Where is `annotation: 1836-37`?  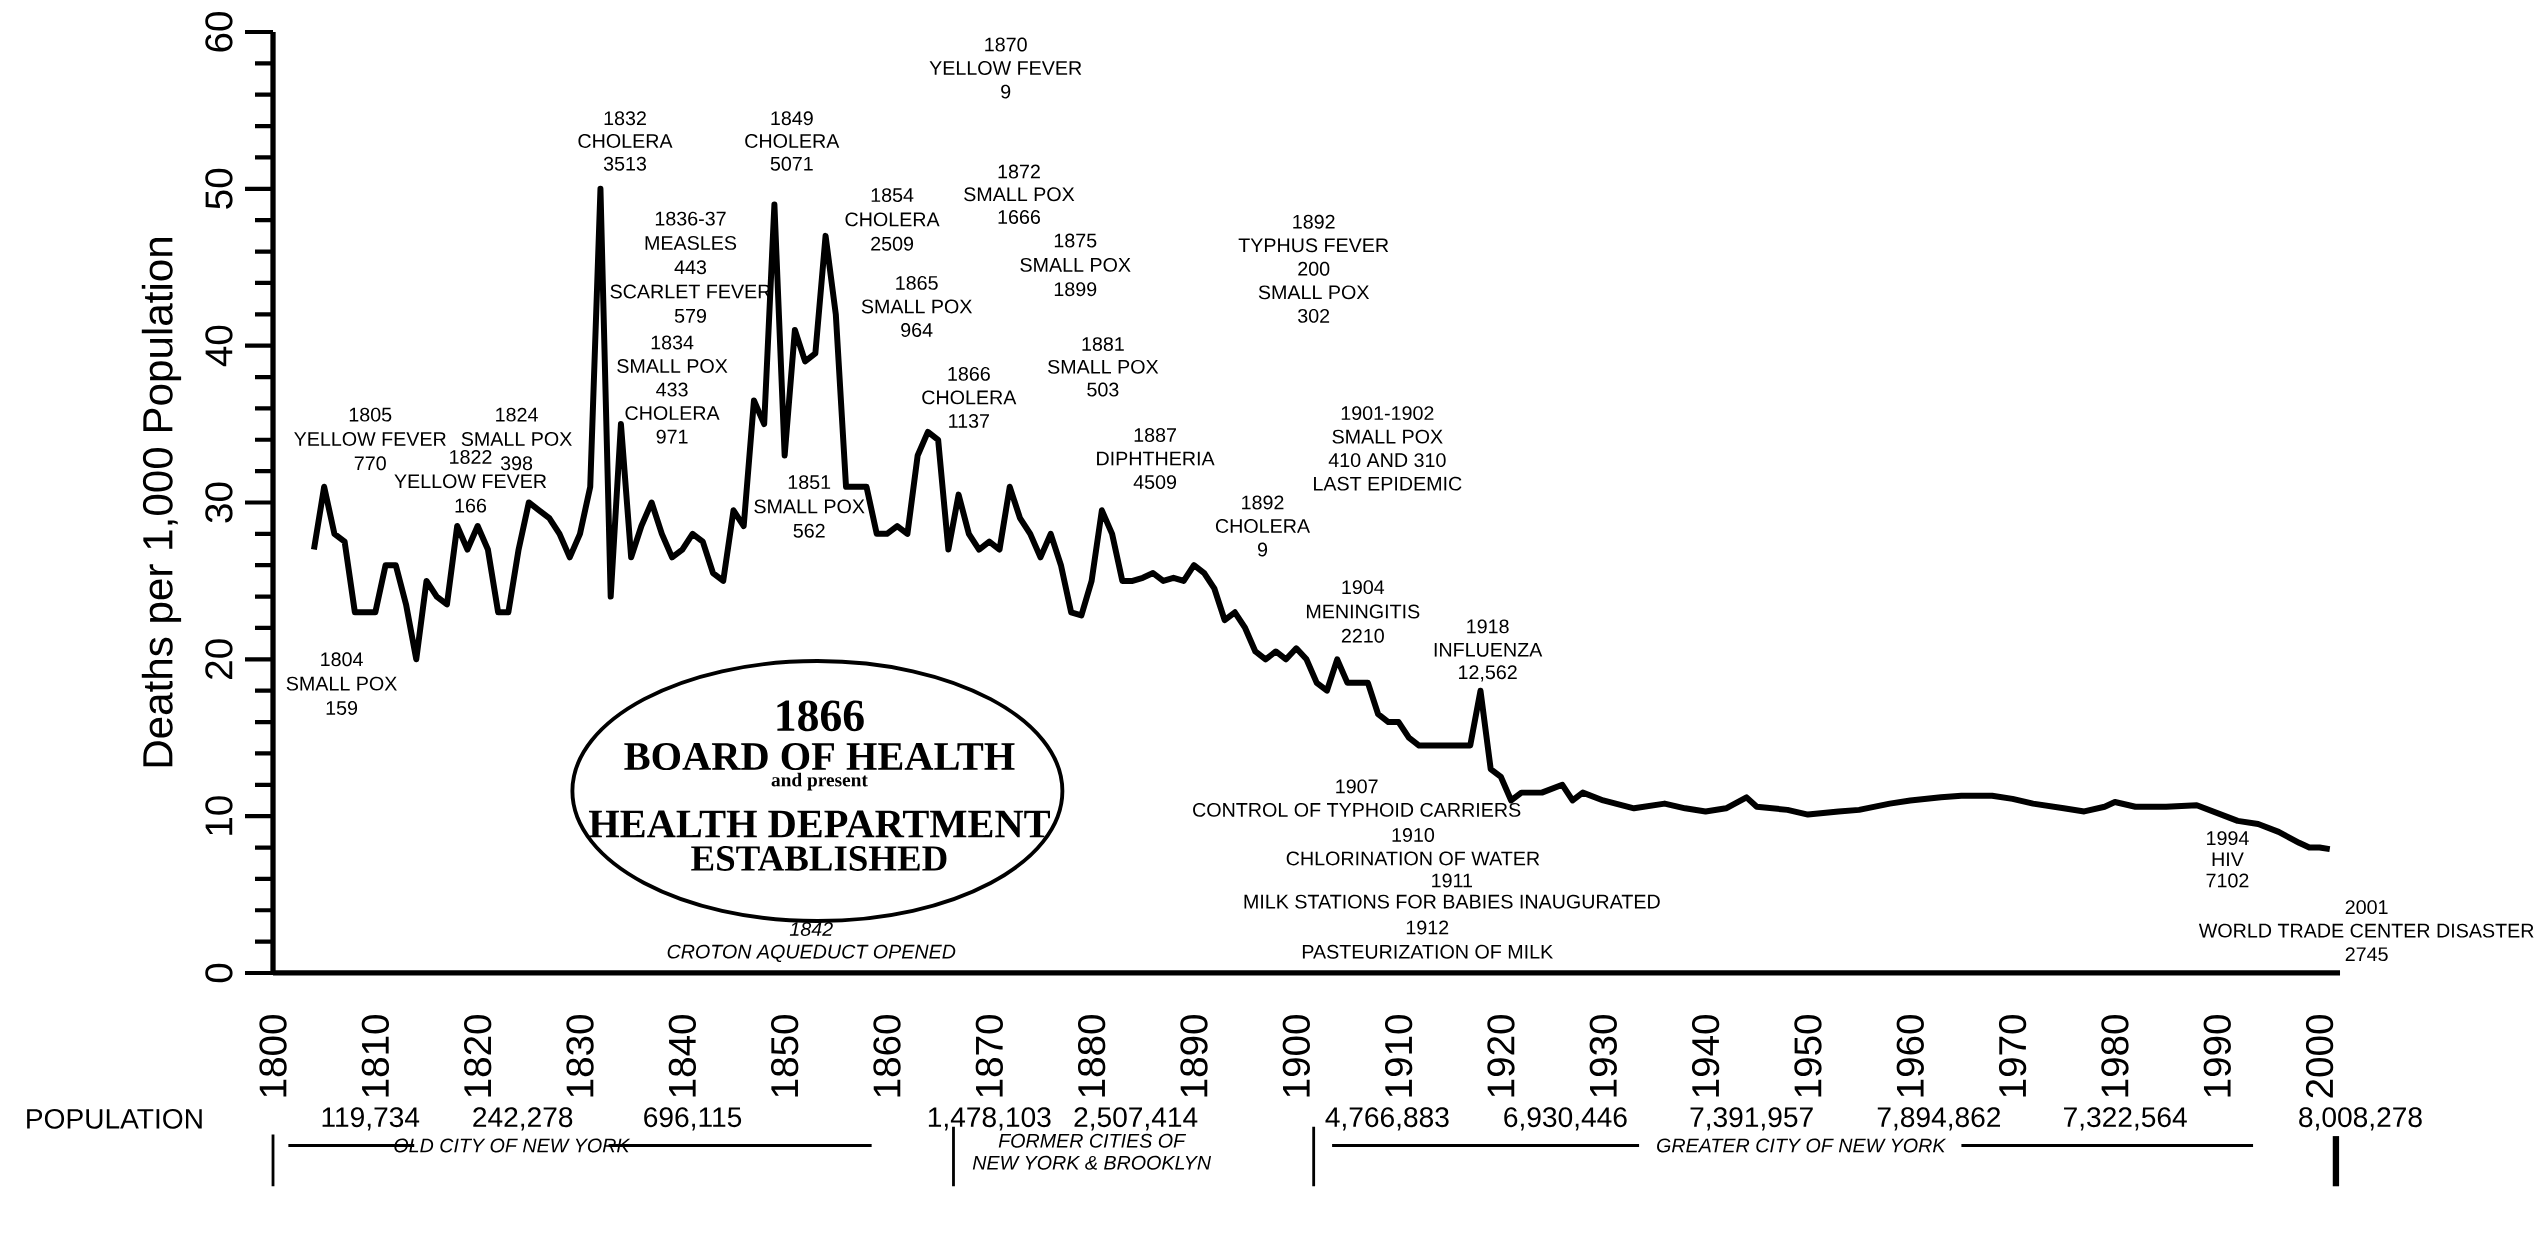 annotation: 1836-37 is located at coordinates (690, 218).